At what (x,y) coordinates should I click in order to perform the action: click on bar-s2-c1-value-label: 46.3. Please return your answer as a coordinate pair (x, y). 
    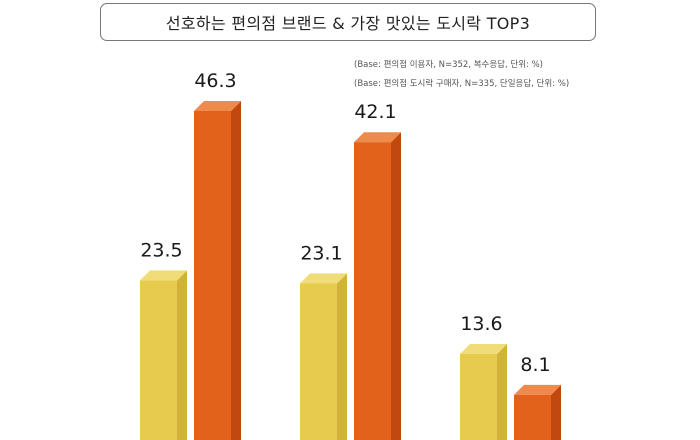
    Looking at the image, I should click on (215, 81).